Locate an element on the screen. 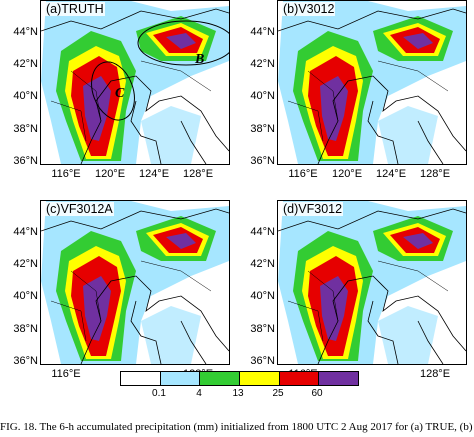  lat-40-b: 40°N is located at coordinates (262, 96).